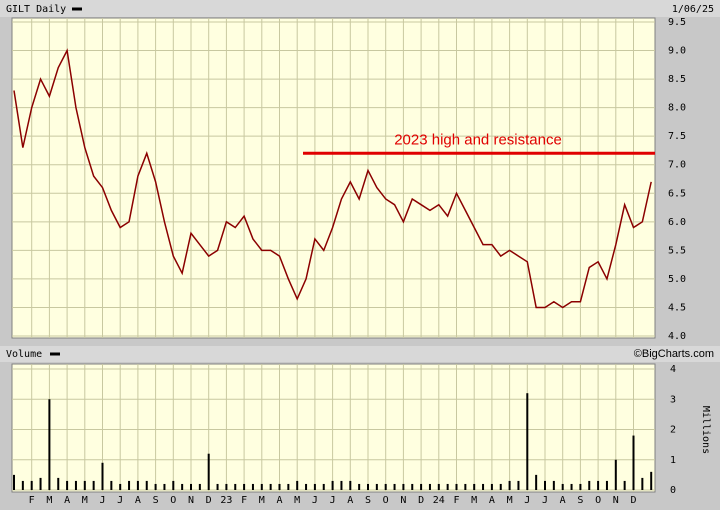 The height and width of the screenshot is (510, 720). Describe the element at coordinates (36, 9) in the screenshot. I see `chart-title: GILT Daily` at that location.